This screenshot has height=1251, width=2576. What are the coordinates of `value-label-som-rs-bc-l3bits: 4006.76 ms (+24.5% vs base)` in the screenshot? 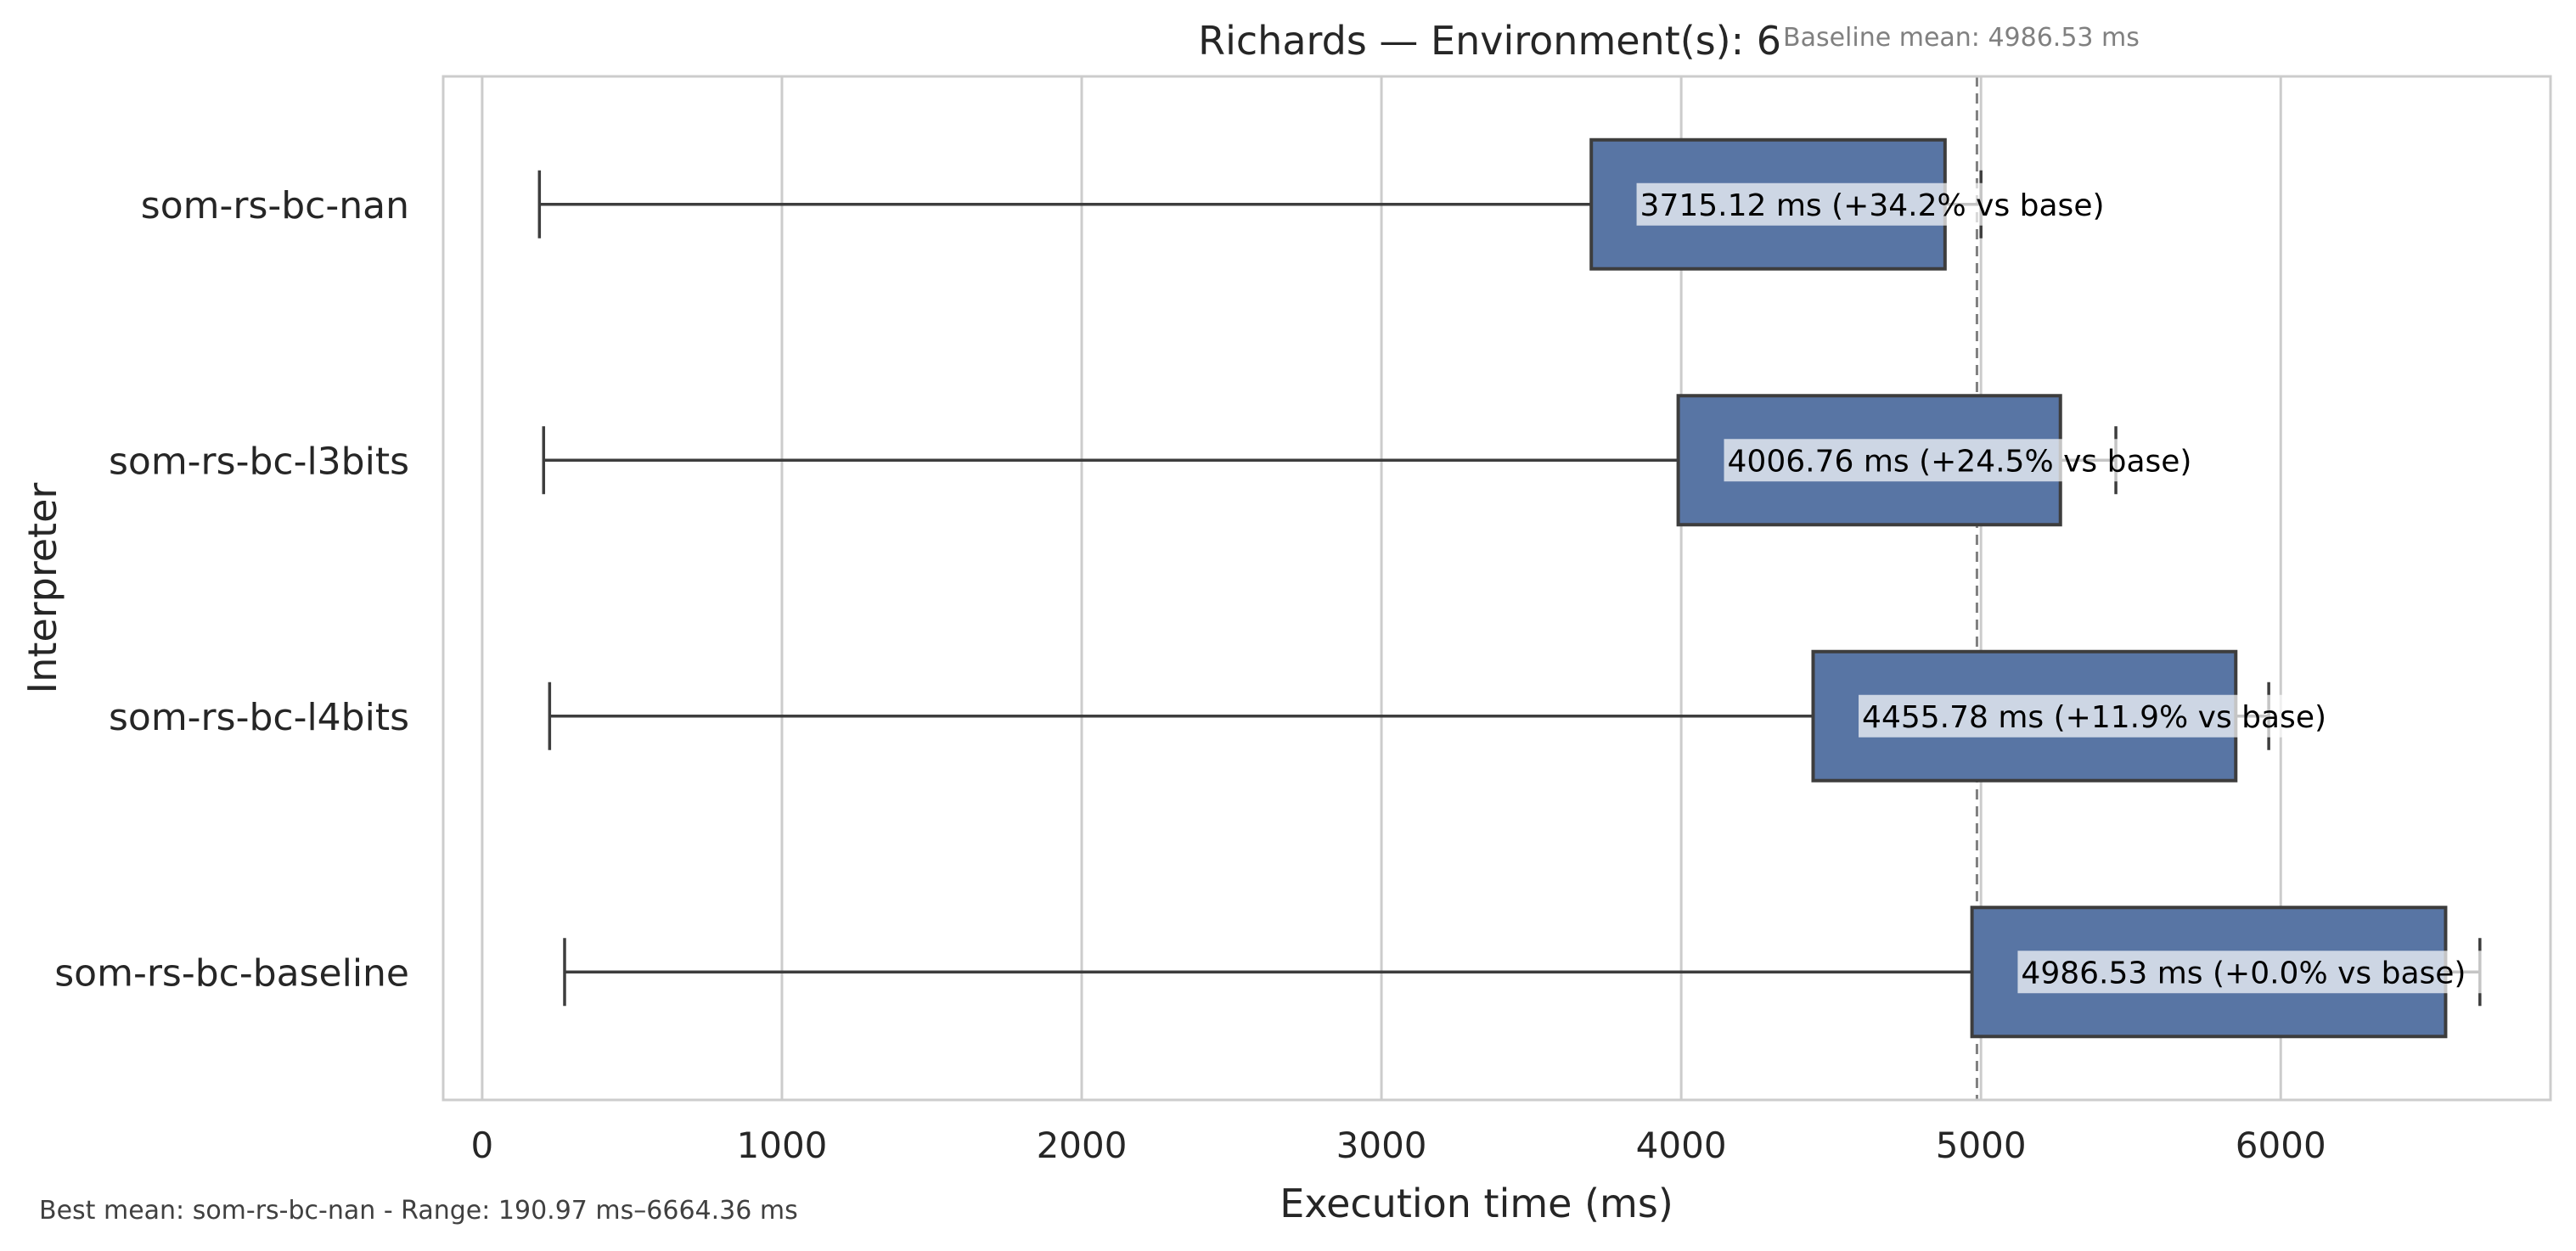 It's located at (1960, 461).